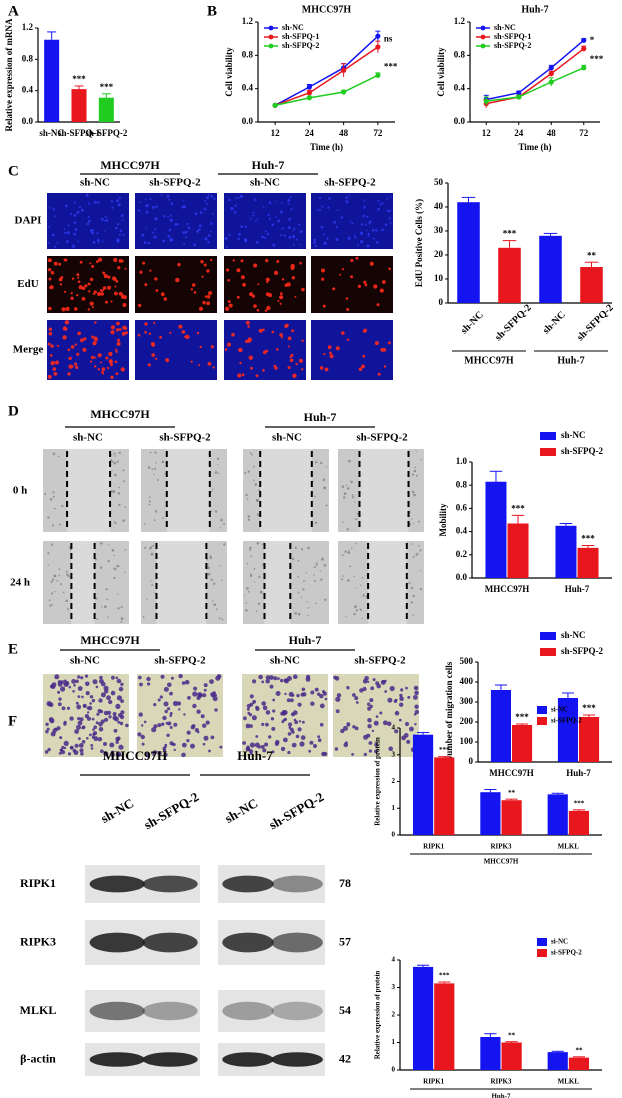 Image resolution: width=622 pixels, height=1098 pixels. Describe the element at coordinates (573, 435) in the screenshot. I see `legend-label: sh-NC` at that location.